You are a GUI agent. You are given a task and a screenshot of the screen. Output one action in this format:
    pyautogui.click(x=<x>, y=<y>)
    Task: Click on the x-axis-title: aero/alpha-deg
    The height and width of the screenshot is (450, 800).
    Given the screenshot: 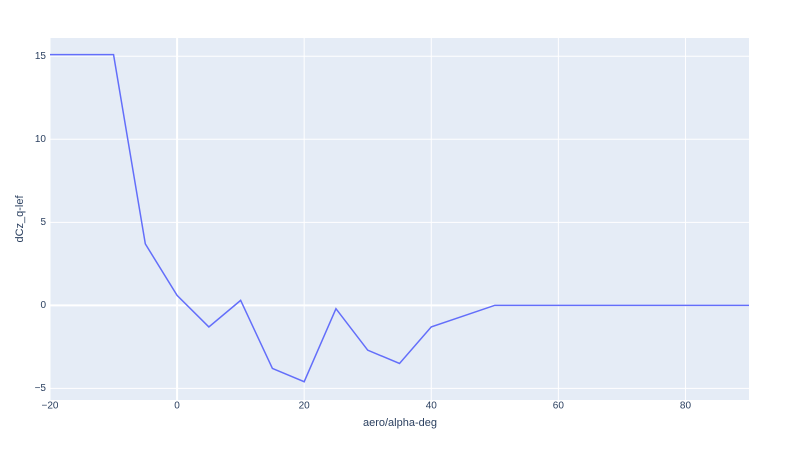 What is the action you would take?
    pyautogui.click(x=400, y=423)
    